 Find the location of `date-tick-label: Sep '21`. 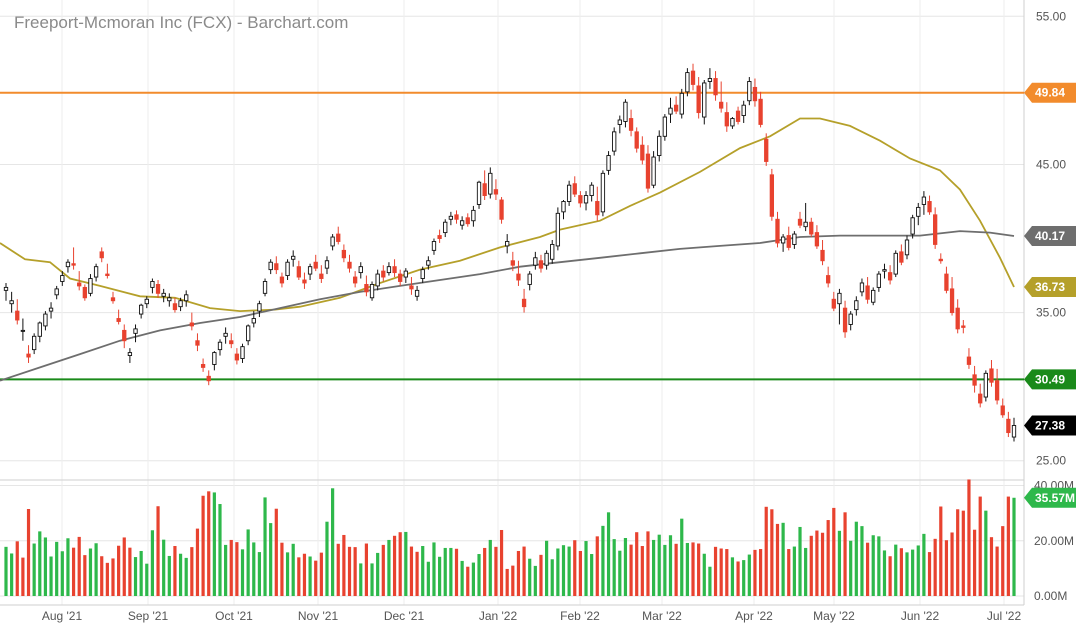

date-tick-label: Sep '21 is located at coordinates (148, 616).